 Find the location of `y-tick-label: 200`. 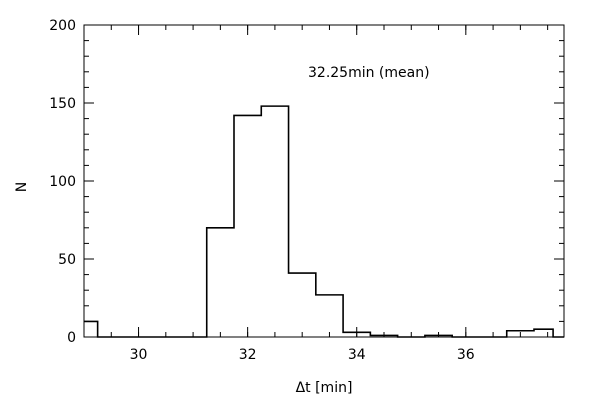

y-tick-label: 200 is located at coordinates (62, 26).